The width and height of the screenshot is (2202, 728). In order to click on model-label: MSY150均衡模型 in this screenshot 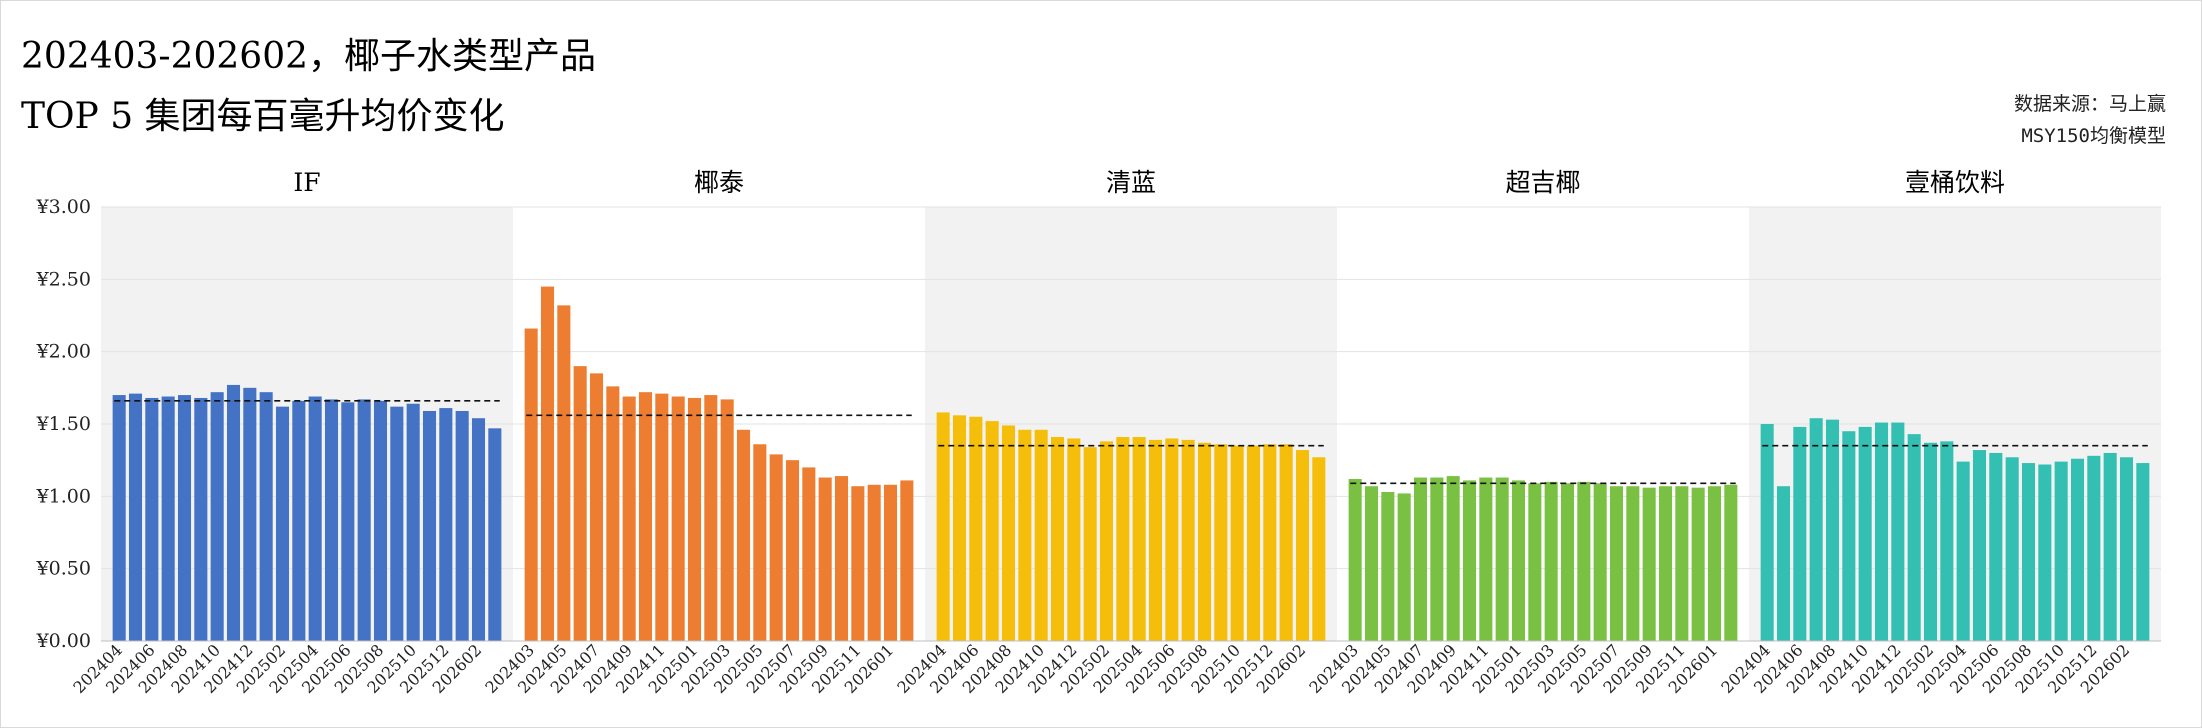, I will do `click(2093, 136)`.